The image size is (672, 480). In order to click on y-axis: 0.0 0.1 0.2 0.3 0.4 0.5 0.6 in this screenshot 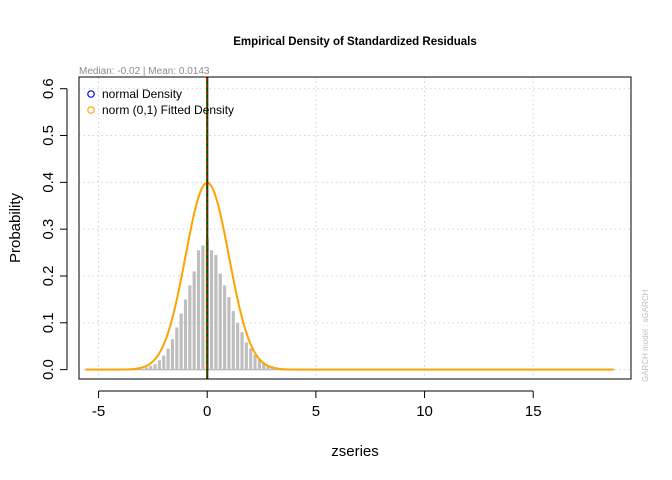, I will do `click(54, 229)`.